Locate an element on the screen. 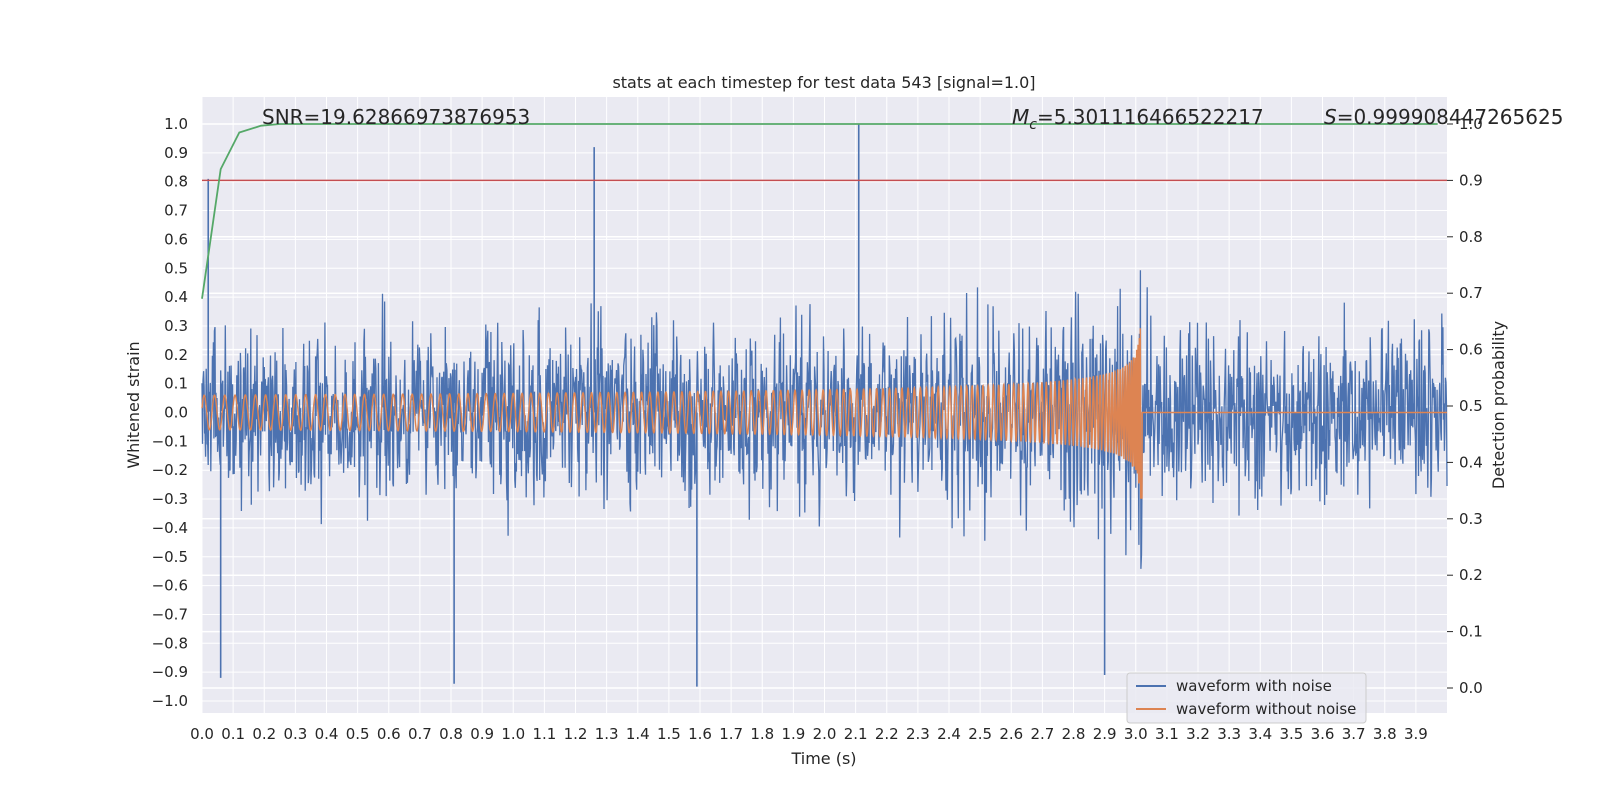  x-tick-label: 3.7 is located at coordinates (1354, 734).